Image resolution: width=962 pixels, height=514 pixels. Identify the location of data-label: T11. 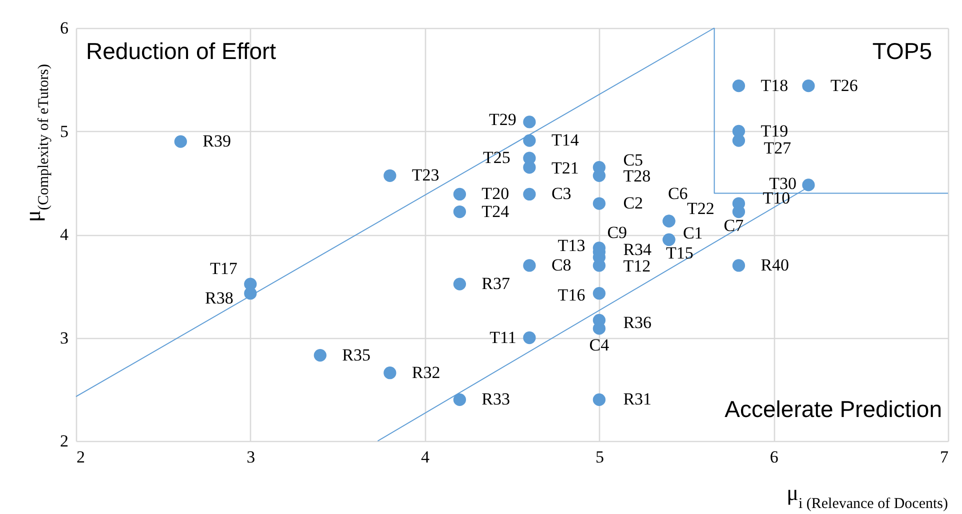
(503, 337).